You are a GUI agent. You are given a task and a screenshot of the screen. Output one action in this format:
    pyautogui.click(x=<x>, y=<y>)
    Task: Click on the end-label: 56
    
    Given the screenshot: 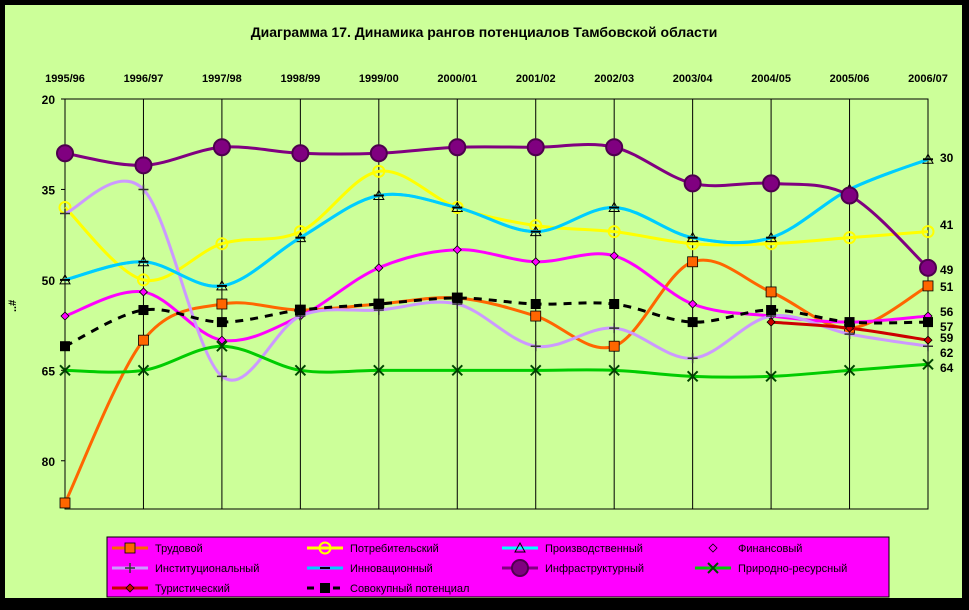 What is the action you would take?
    pyautogui.click(x=947, y=312)
    